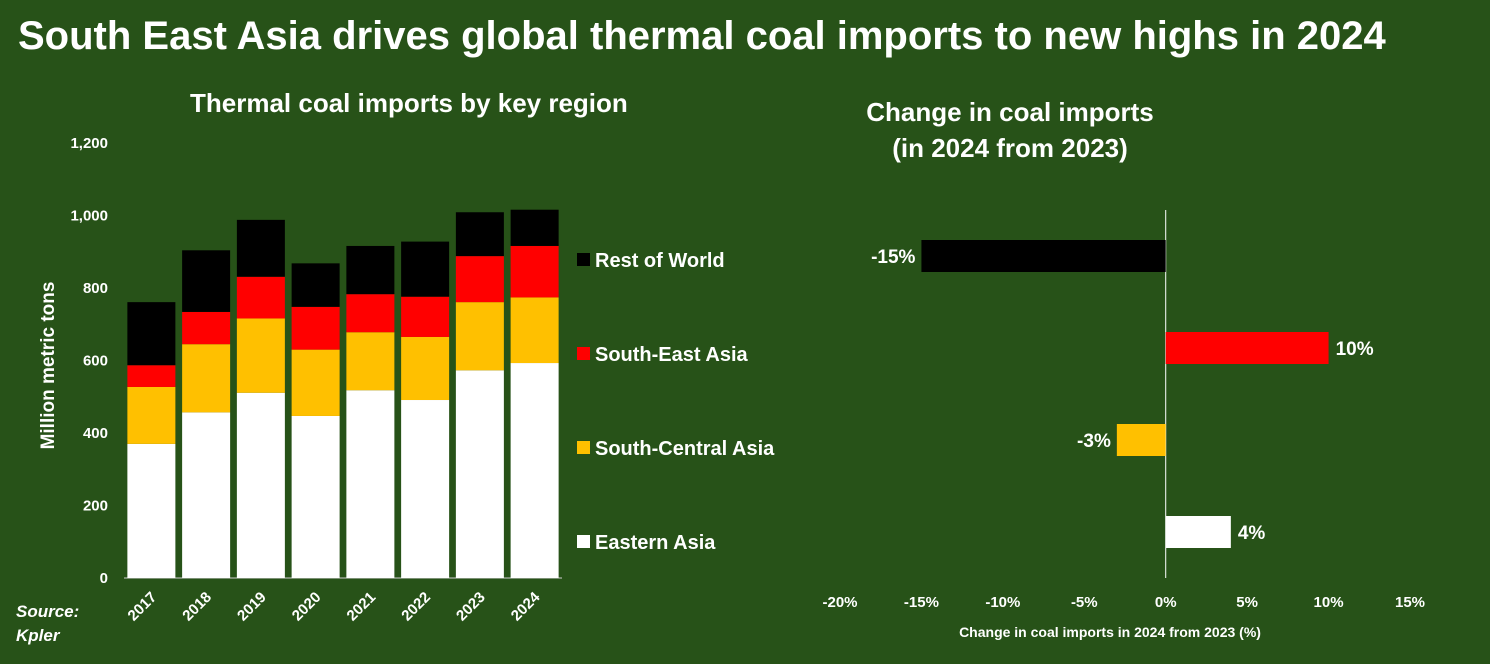  I want to click on y-tick-label: 800, so click(95, 288).